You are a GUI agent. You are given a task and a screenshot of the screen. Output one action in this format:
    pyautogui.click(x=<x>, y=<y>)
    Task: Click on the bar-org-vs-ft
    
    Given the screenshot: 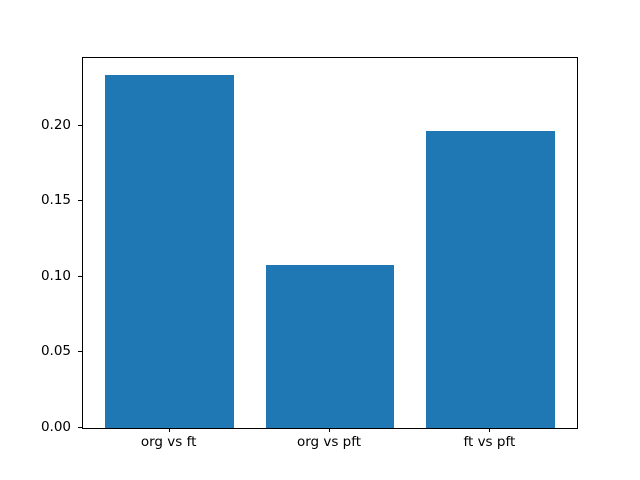 What is the action you would take?
    pyautogui.click(x=169, y=251)
    